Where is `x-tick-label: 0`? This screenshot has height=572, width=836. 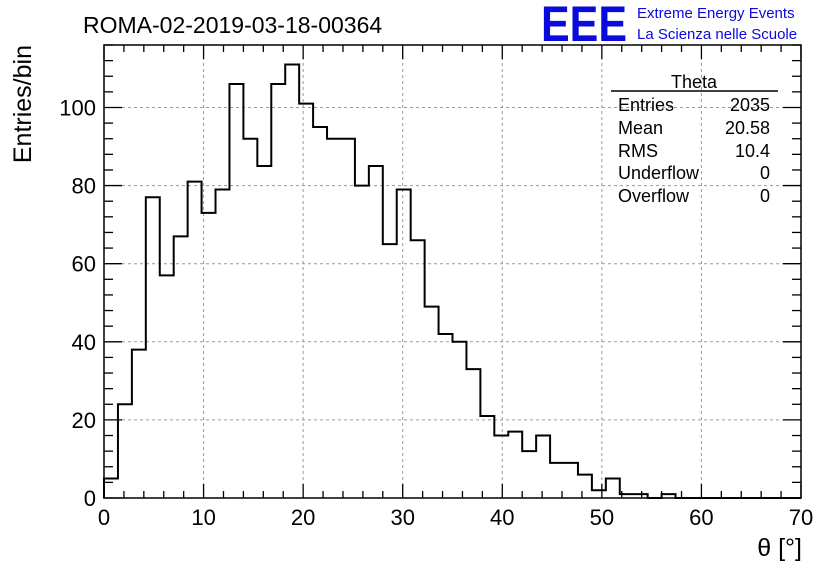 x-tick-label: 0 is located at coordinates (104, 517).